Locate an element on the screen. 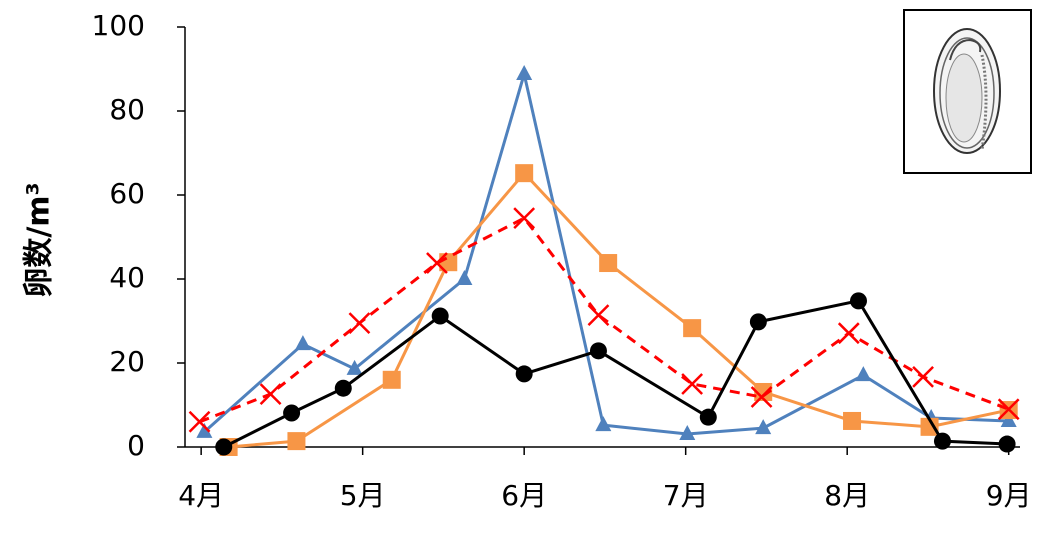  x-tick-label: 6月 is located at coordinates (524, 495).